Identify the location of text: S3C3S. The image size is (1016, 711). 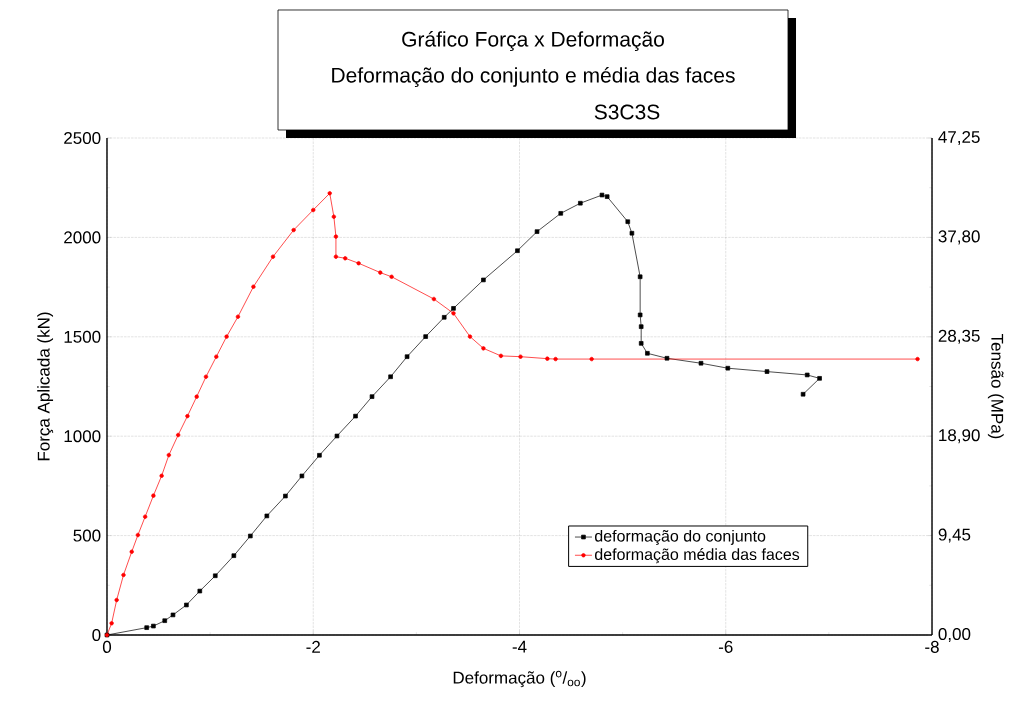
(627, 112).